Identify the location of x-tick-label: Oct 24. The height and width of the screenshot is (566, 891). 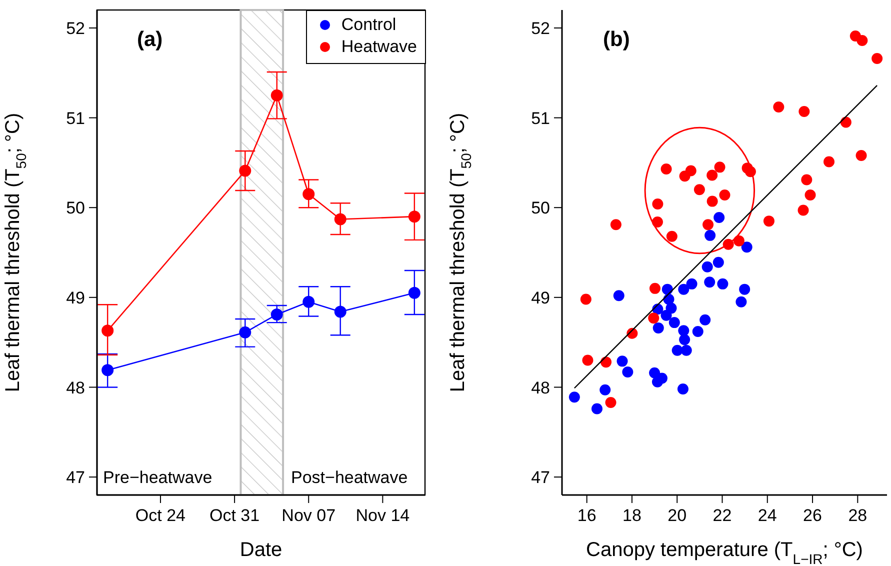
(160, 516).